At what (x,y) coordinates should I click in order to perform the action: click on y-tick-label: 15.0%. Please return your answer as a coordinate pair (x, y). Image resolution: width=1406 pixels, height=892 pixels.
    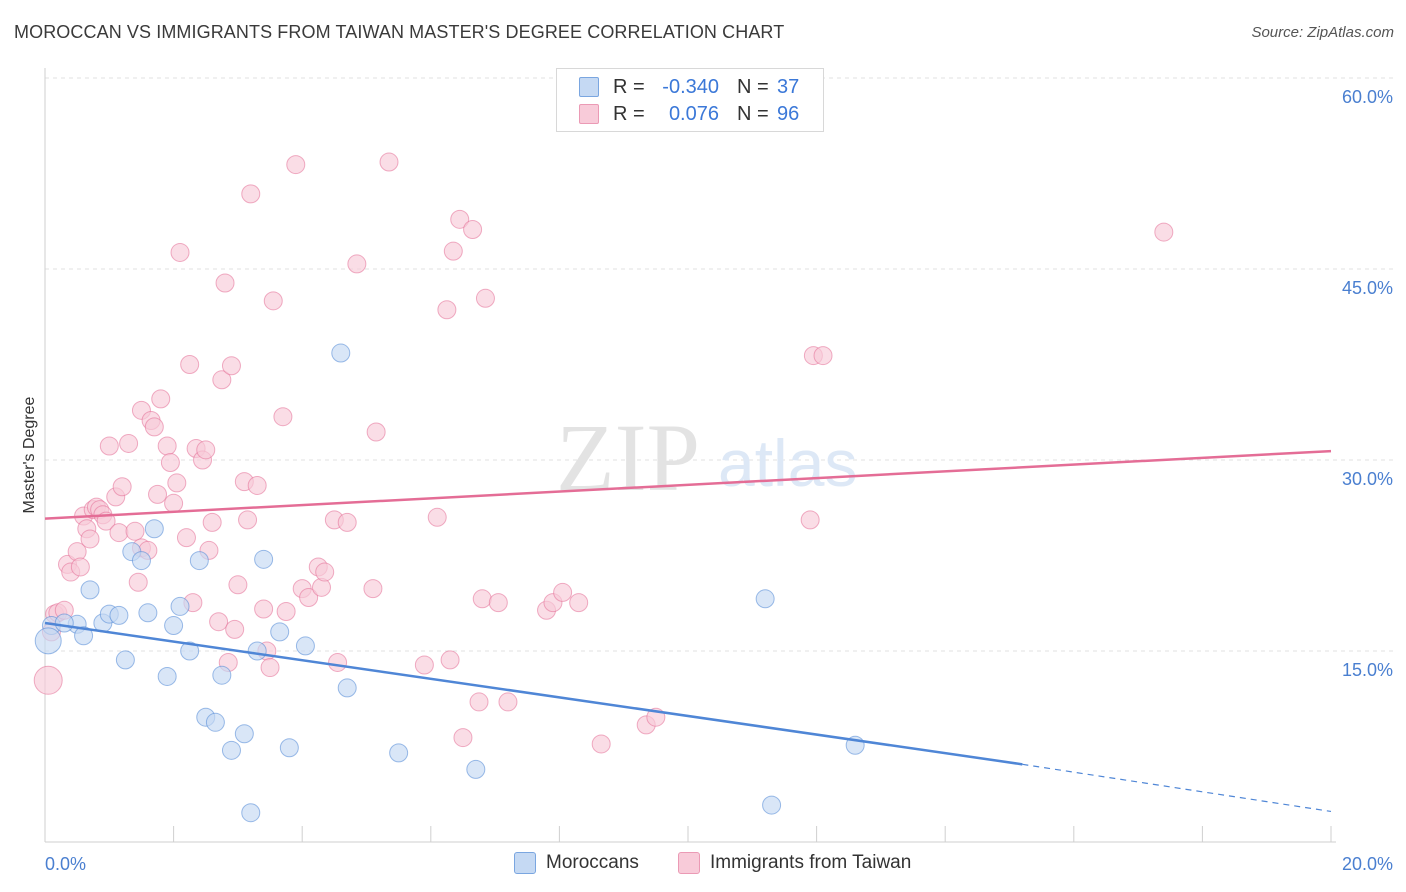
    Looking at the image, I should click on (1367, 670).